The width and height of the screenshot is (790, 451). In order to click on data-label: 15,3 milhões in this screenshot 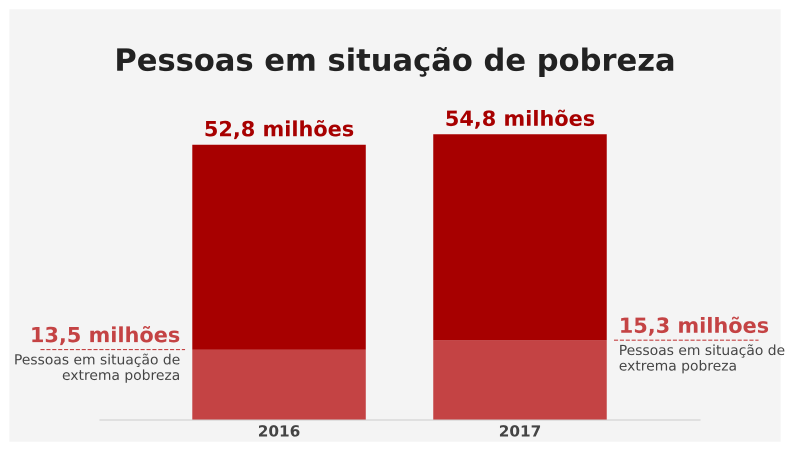, I will do `click(694, 326)`.